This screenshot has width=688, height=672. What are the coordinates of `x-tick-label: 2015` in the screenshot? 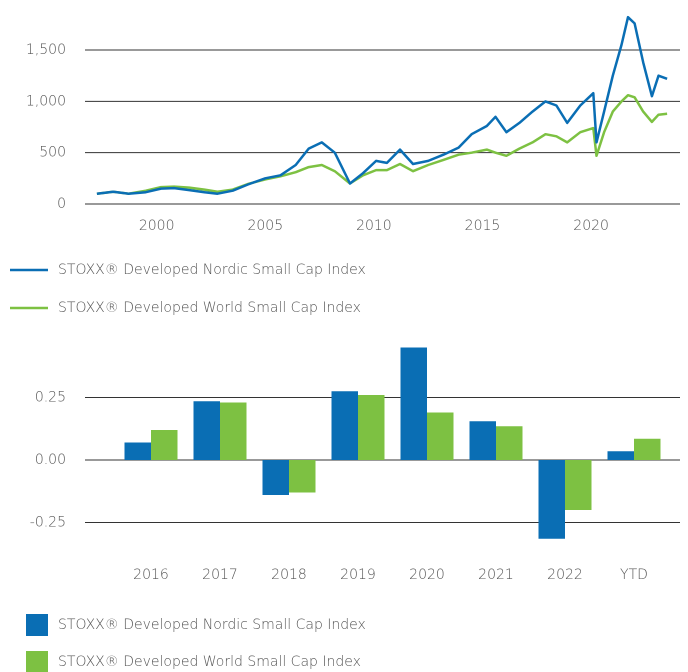 It's located at (483, 226).